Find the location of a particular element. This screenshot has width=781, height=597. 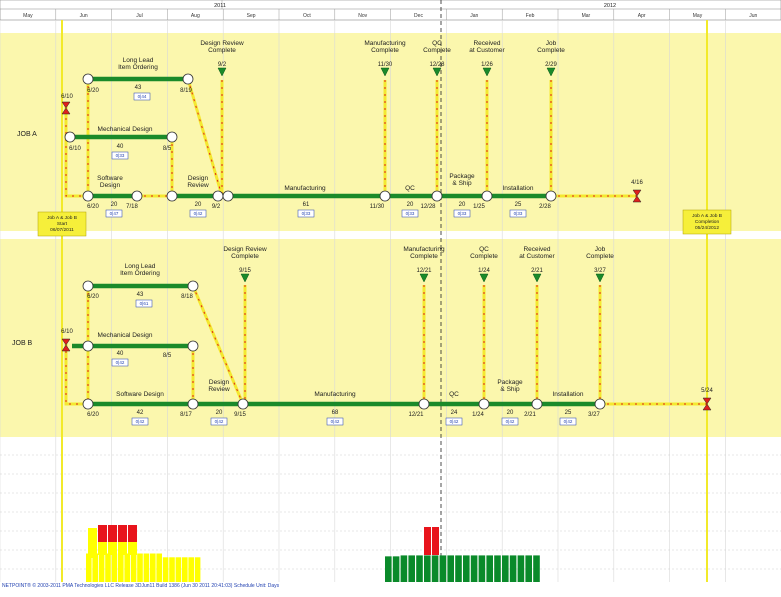

job-b-review-float is located at coordinates (219, 421).